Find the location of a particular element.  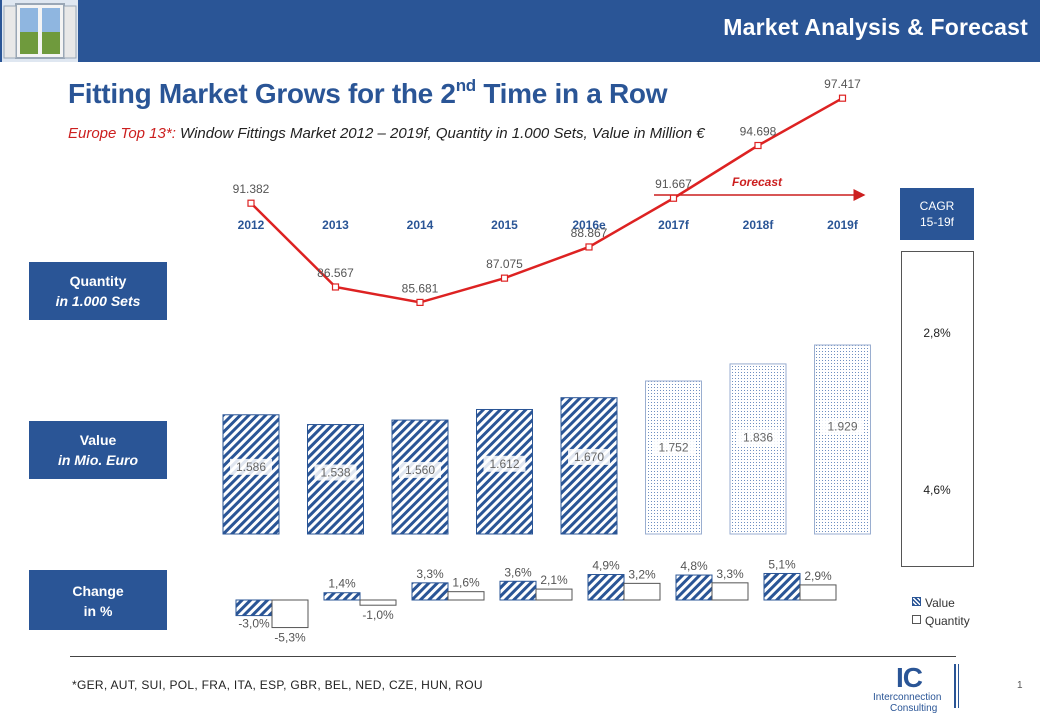

value-label: 1.752 is located at coordinates (673, 447).